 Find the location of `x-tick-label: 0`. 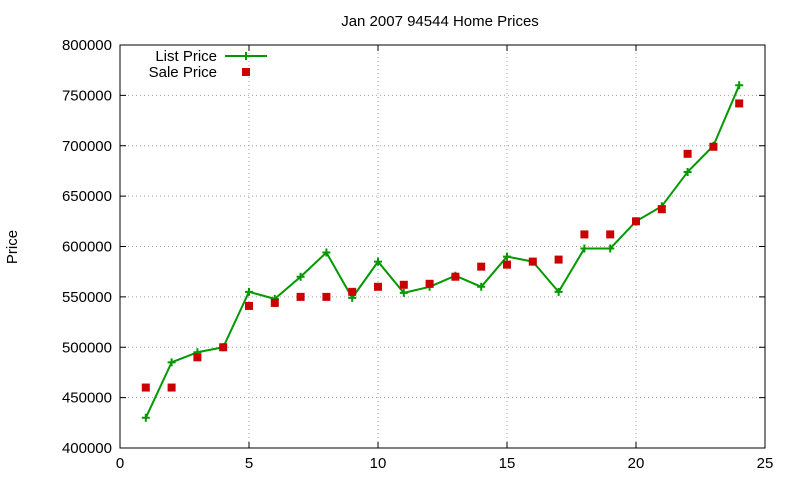

x-tick-label: 0 is located at coordinates (120, 463).